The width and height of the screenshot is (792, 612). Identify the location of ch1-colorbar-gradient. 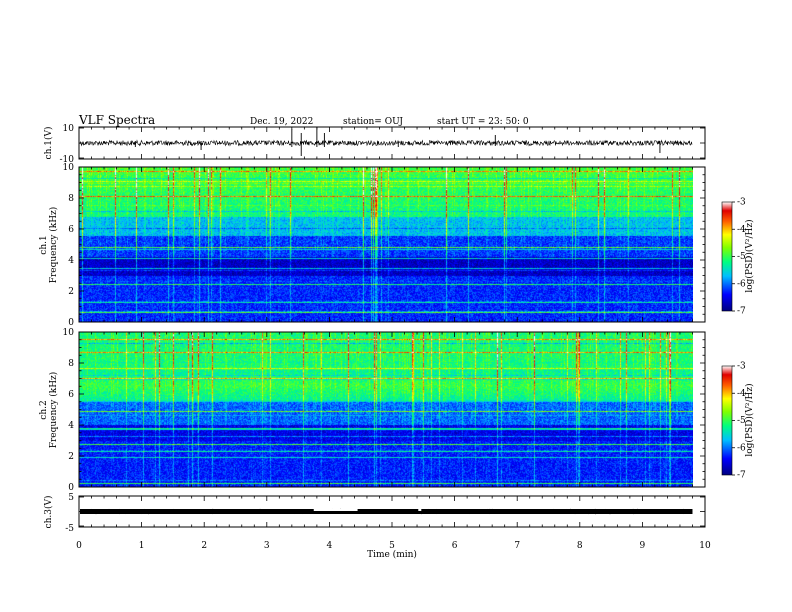
(727, 256).